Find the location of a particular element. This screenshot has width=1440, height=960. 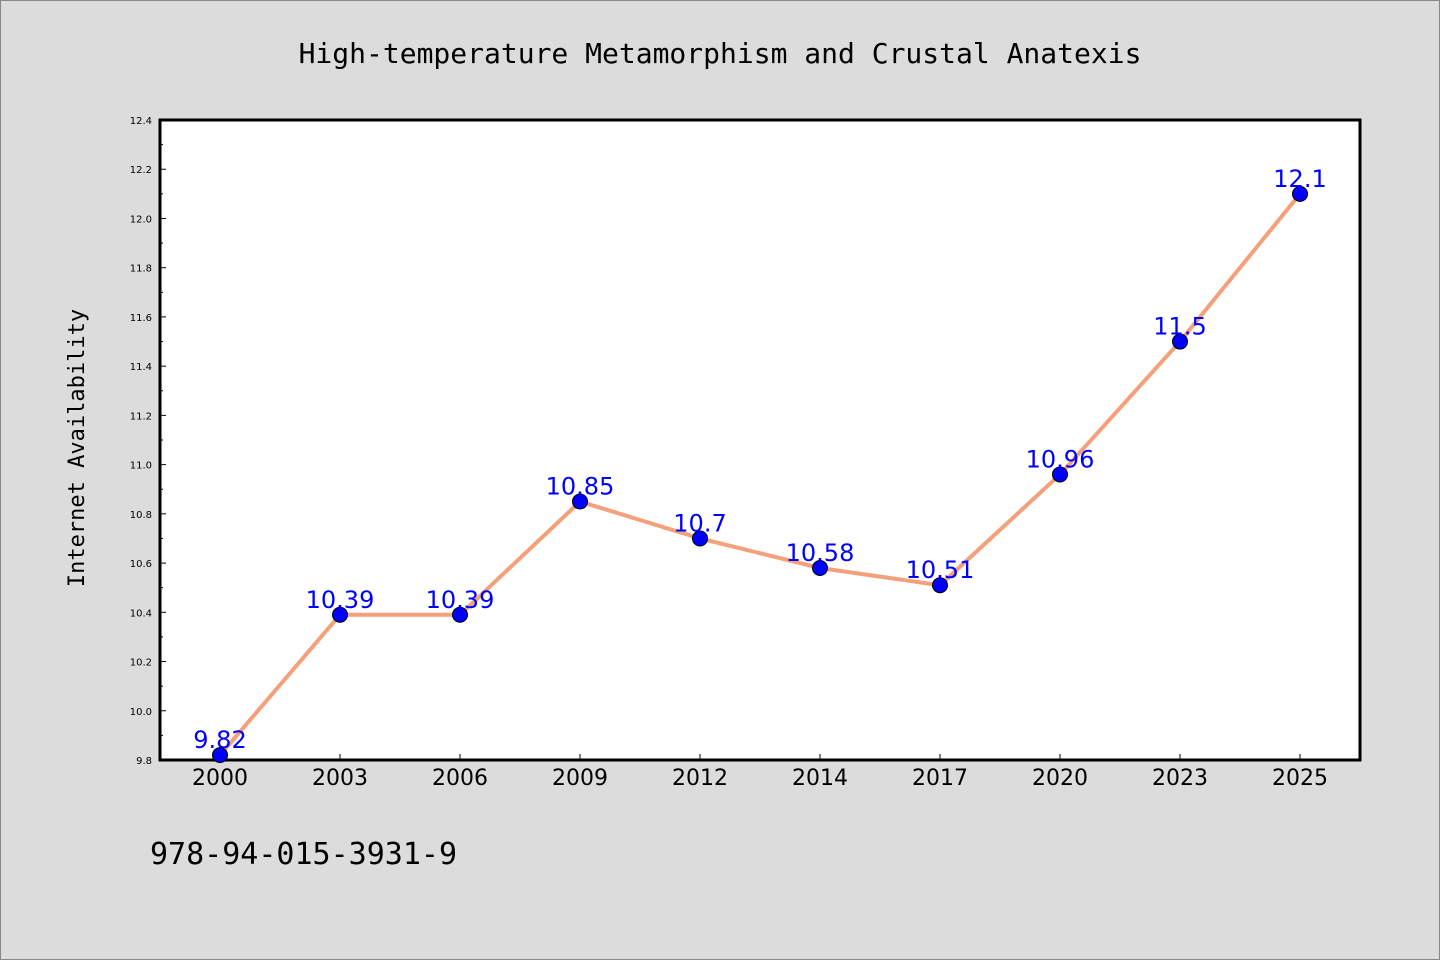

data-label: 10.58 is located at coordinates (820, 553).